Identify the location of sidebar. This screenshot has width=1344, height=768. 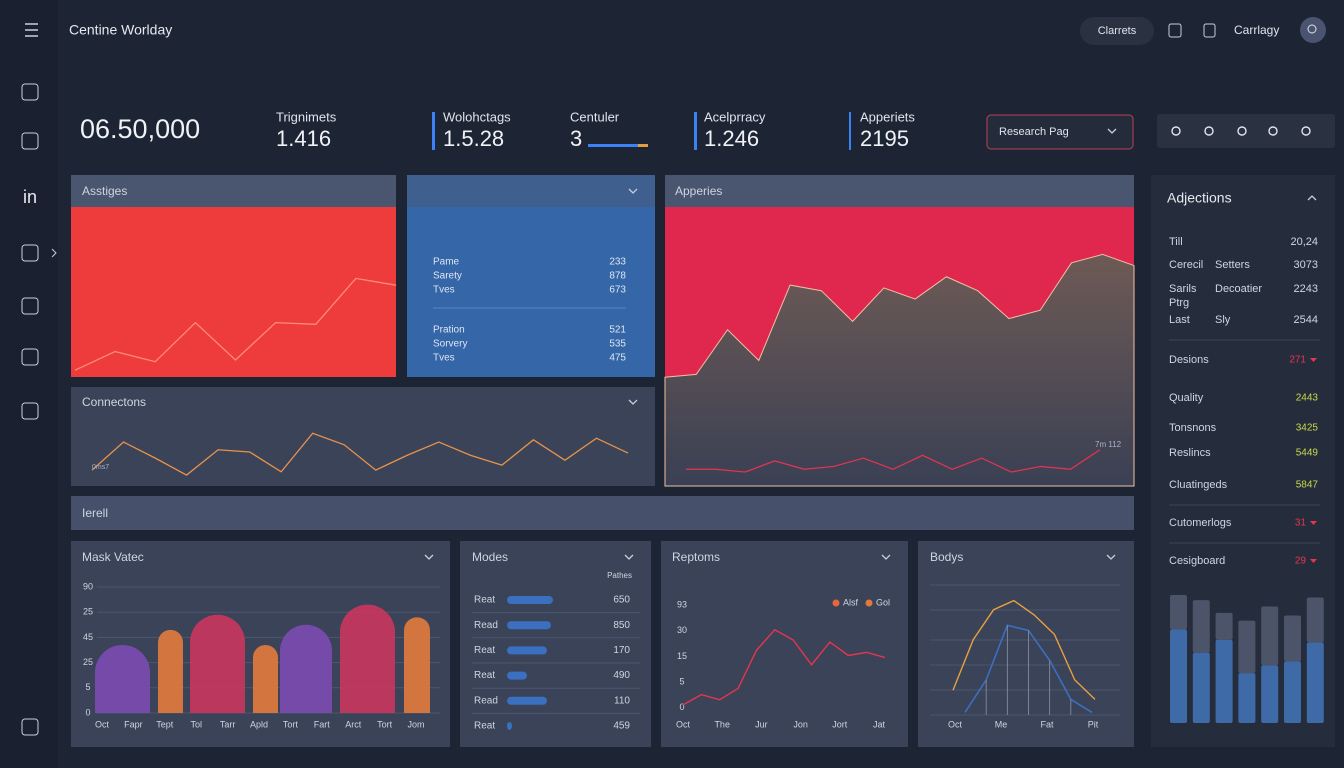
(29, 384).